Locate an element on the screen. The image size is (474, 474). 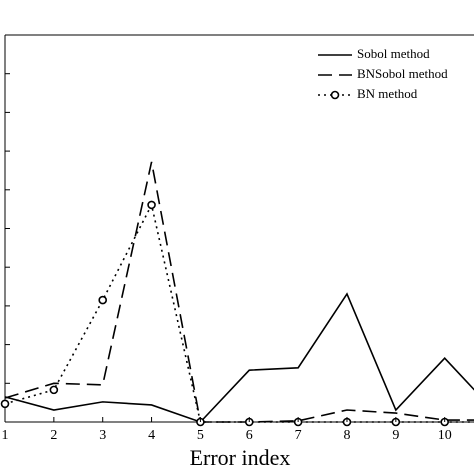
legend-label: BN method is located at coordinates (387, 93).